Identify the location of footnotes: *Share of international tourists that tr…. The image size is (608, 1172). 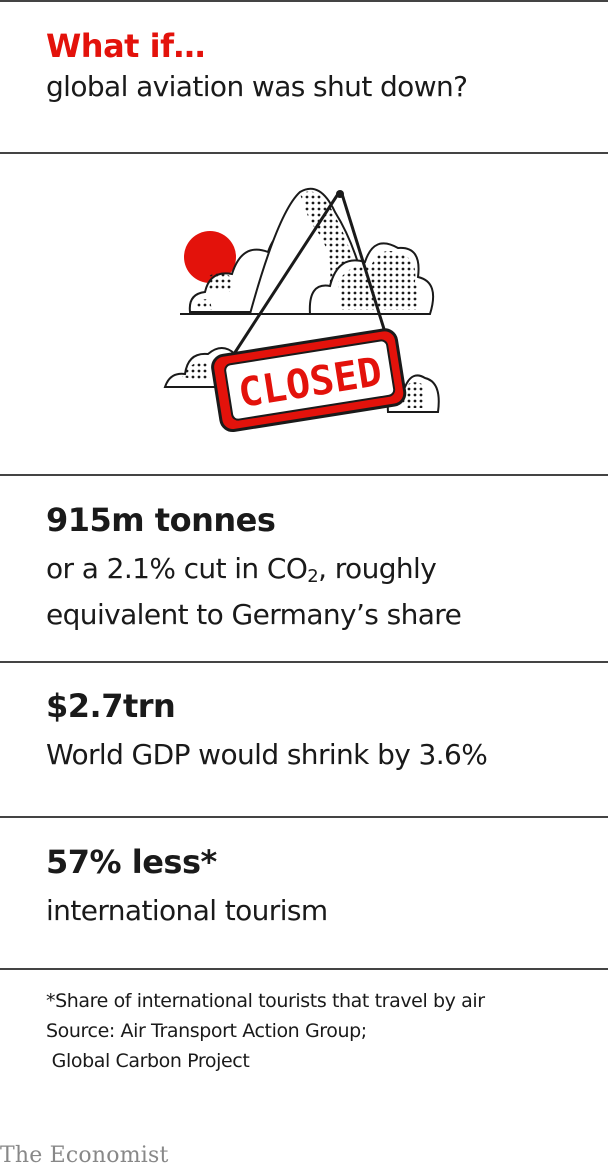
(317, 1031).